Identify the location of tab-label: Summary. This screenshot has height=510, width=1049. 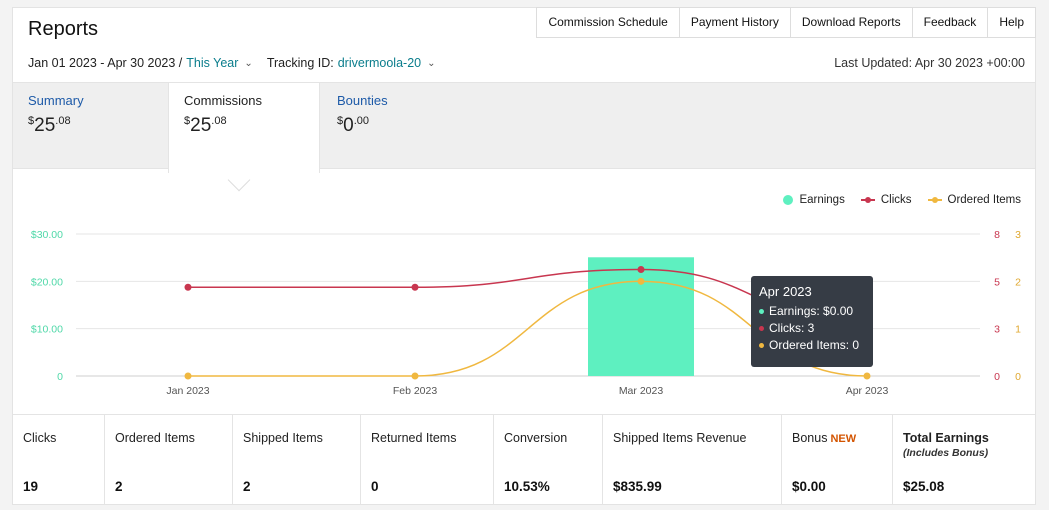
(56, 100).